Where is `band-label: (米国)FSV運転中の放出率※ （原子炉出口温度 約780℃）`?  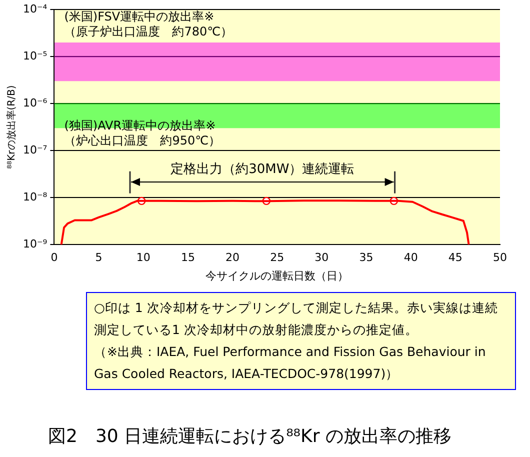
band-label: (米国)FSV運転中の放出率※ （原子炉出口温度 約780℃） is located at coordinates (148, 24).